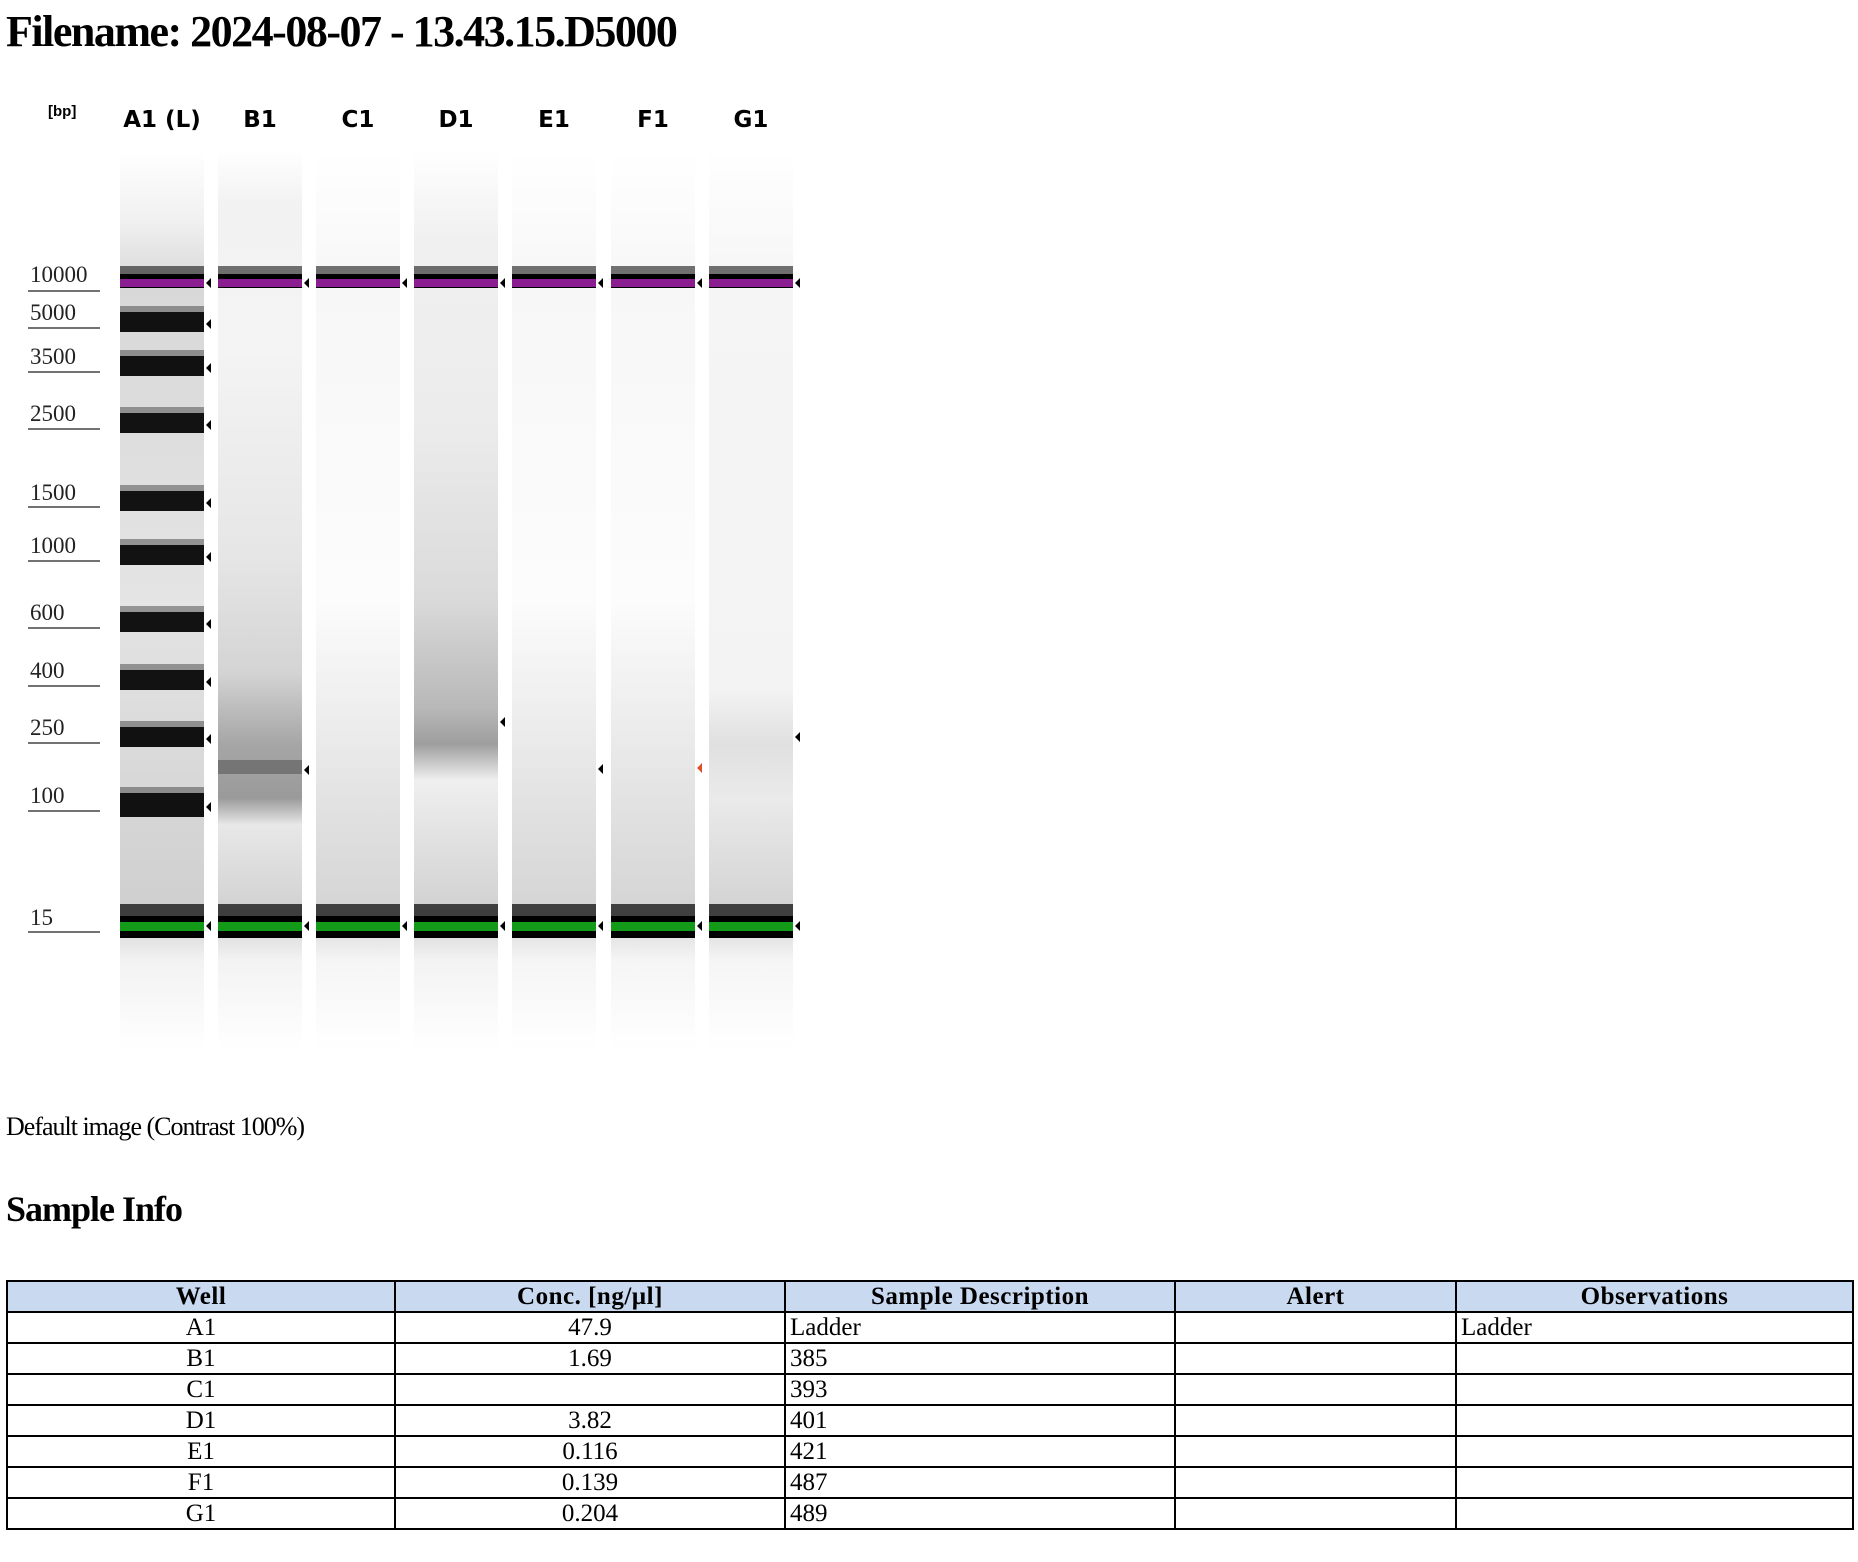  What do you see at coordinates (47, 612) in the screenshot?
I see `ladder-tick-label: 600` at bounding box center [47, 612].